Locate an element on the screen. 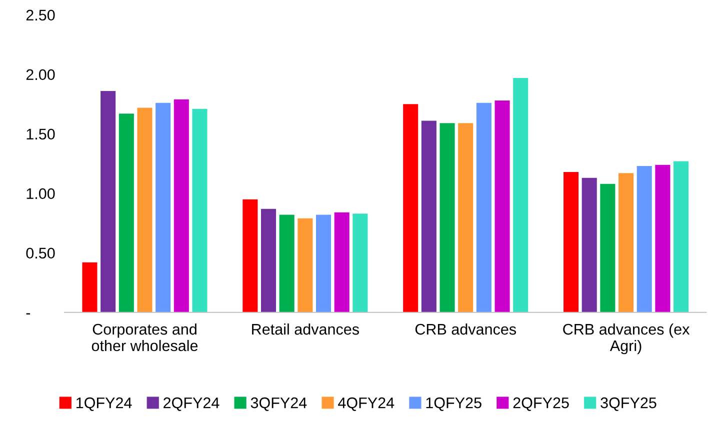 The height and width of the screenshot is (425, 717). x-tick-label: Retail advances is located at coordinates (305, 329).